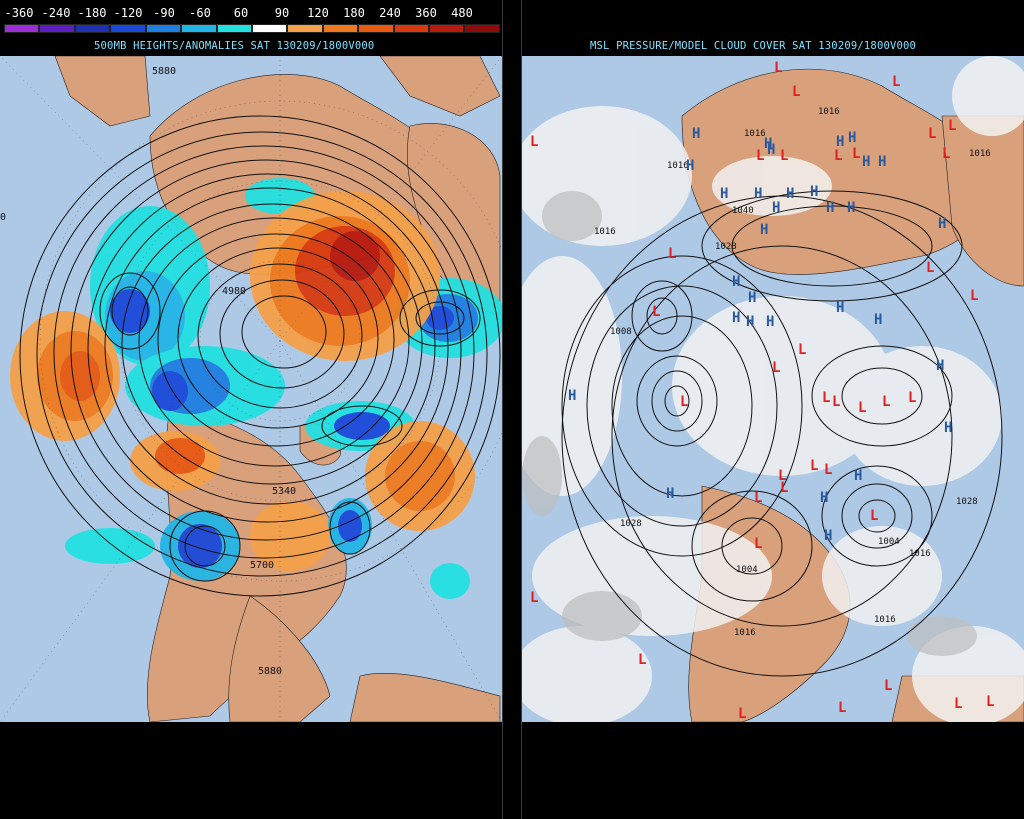 This screenshot has height=819, width=1024. Describe the element at coordinates (889, 542) in the screenshot. I see `pressure-label: 1004` at that location.